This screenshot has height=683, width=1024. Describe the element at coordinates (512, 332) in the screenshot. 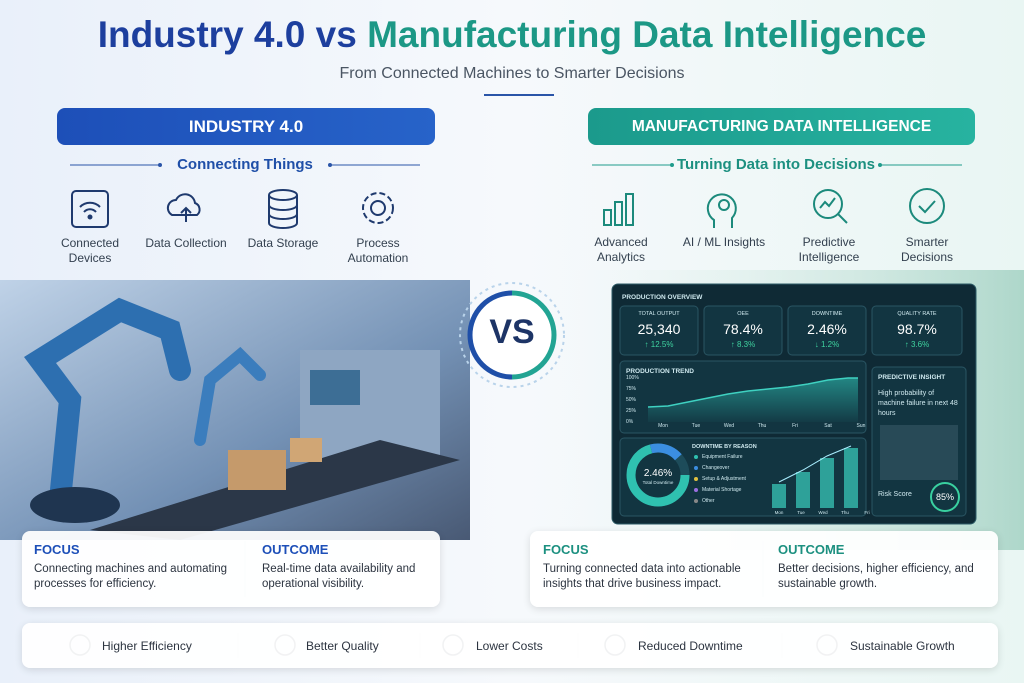

I see `vs-label: VS` at that location.